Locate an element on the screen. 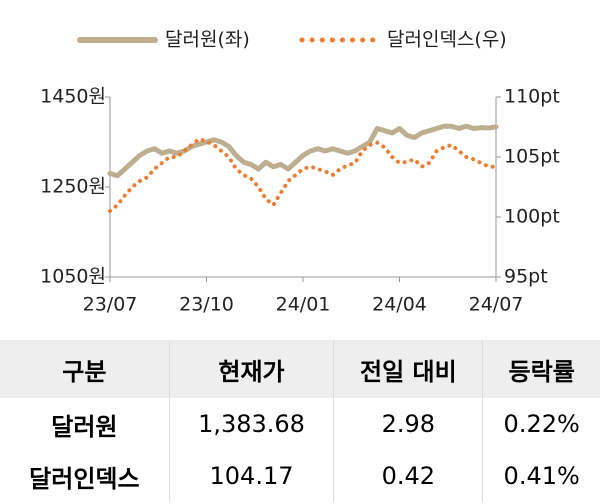 The width and height of the screenshot is (600, 504). row: 달러원 1,383.68 2.98 0.22% is located at coordinates (300, 424).